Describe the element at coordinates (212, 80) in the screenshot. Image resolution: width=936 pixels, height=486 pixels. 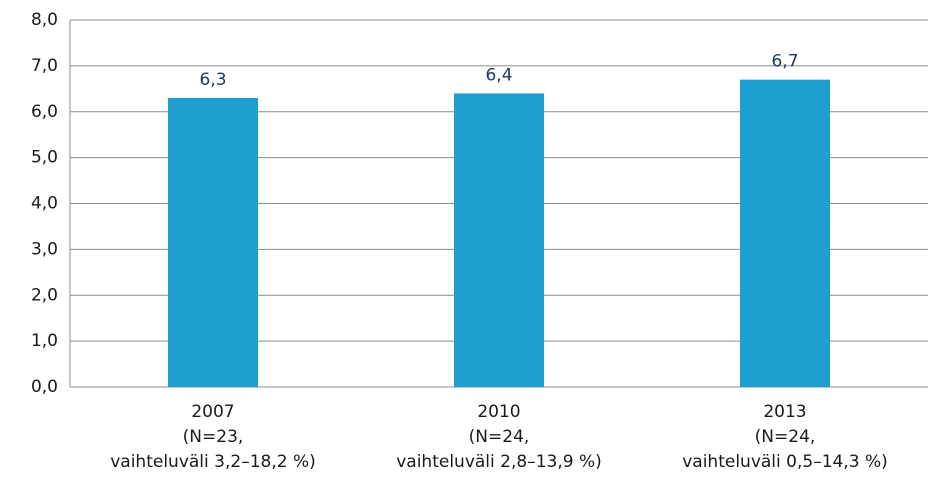
I see `value-label: 6,3` at that location.